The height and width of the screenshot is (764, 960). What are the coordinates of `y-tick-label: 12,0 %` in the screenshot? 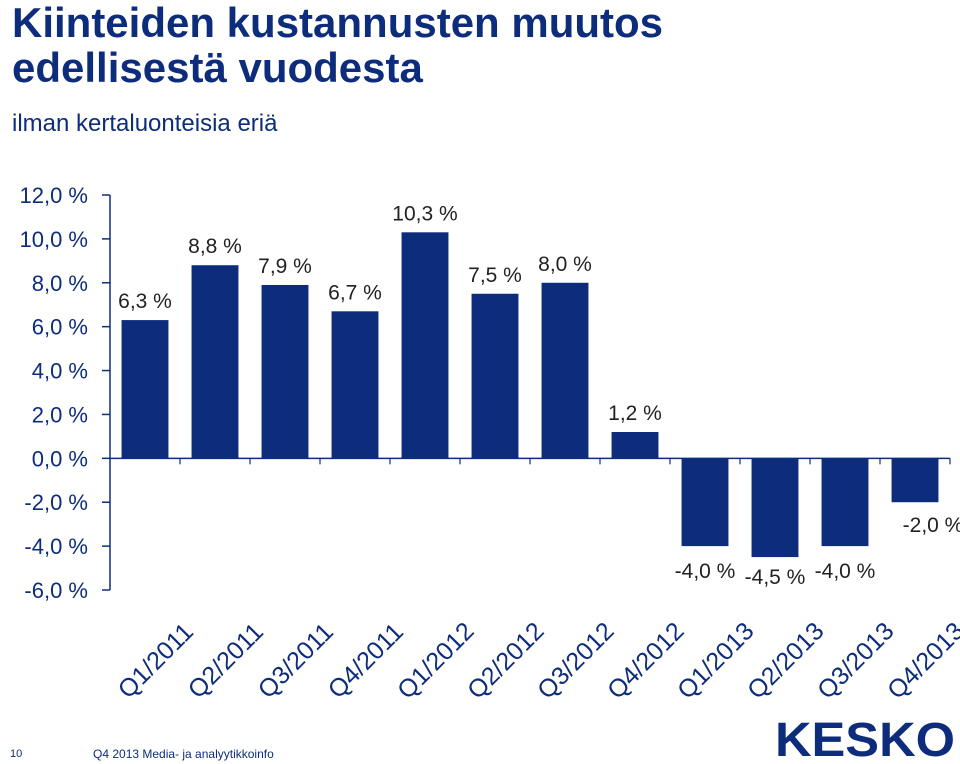 It's located at (54, 195).